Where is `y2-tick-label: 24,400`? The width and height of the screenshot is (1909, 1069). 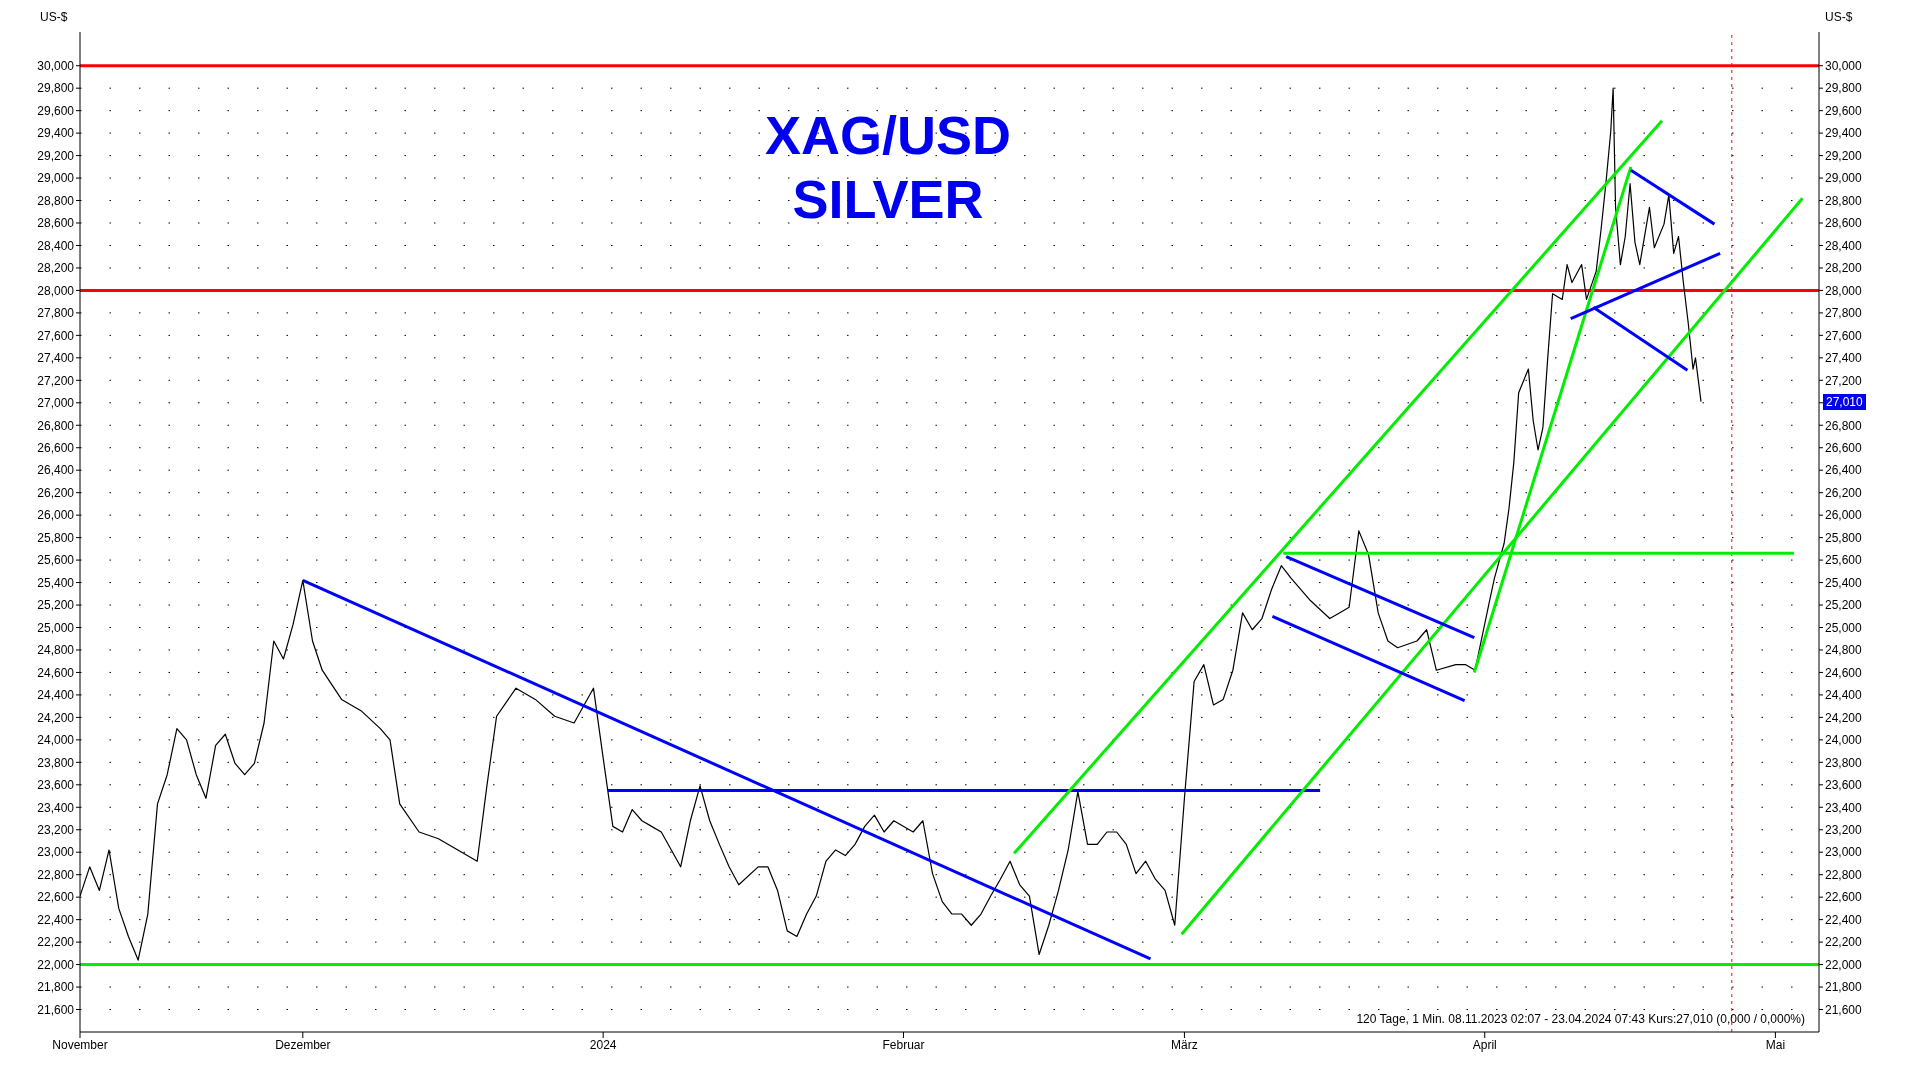 y2-tick-label: 24,400 is located at coordinates (1844, 695).